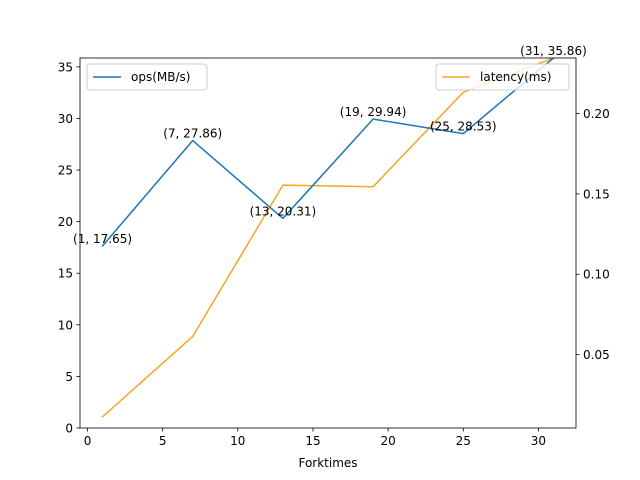  Describe the element at coordinates (65, 67) in the screenshot. I see `y-left-tick-label: 35` at that location.